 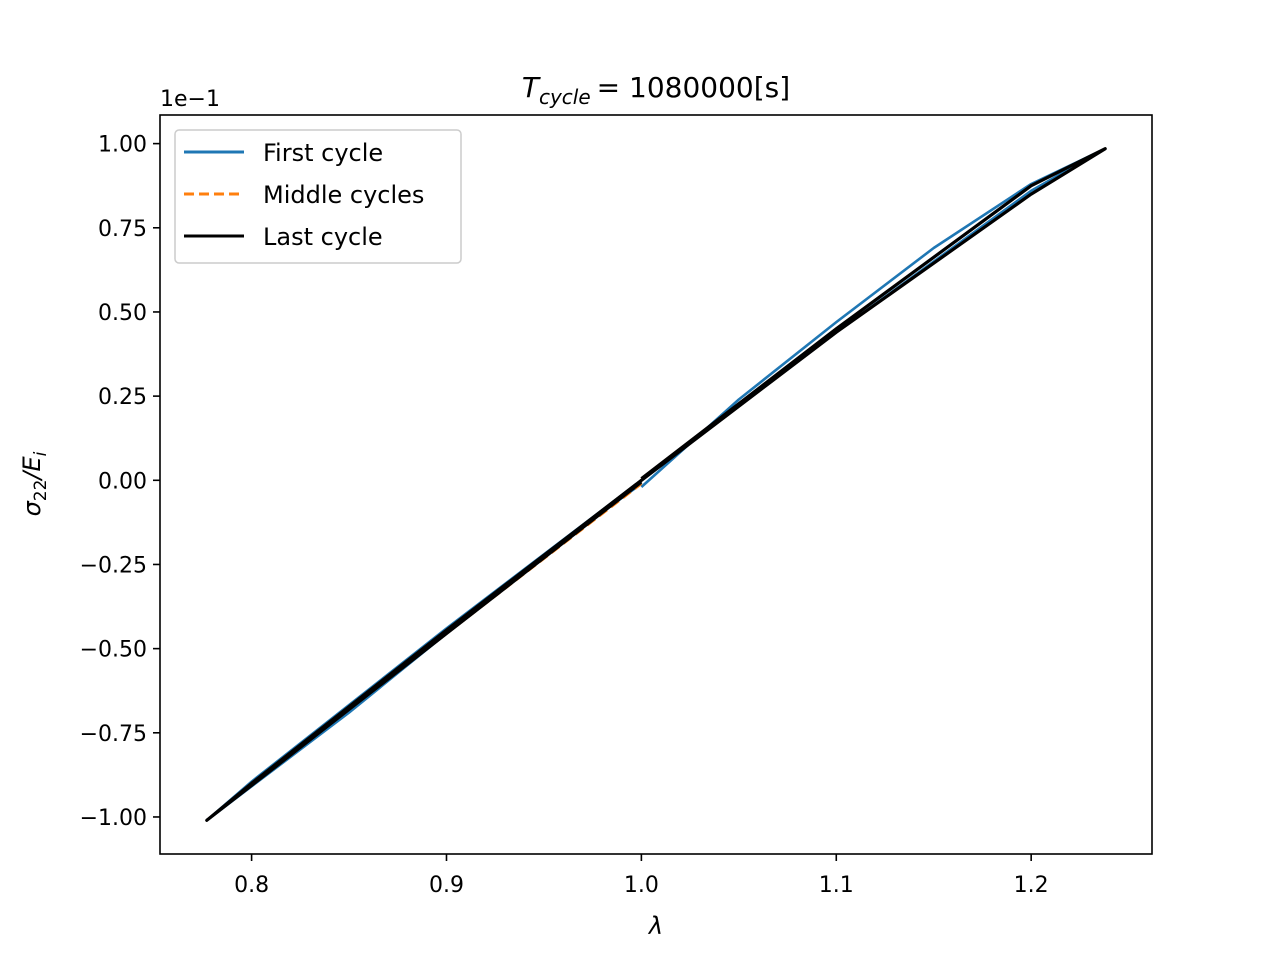 I want to click on chart-title: Tcycle = 1080000[s], so click(x=656, y=90).